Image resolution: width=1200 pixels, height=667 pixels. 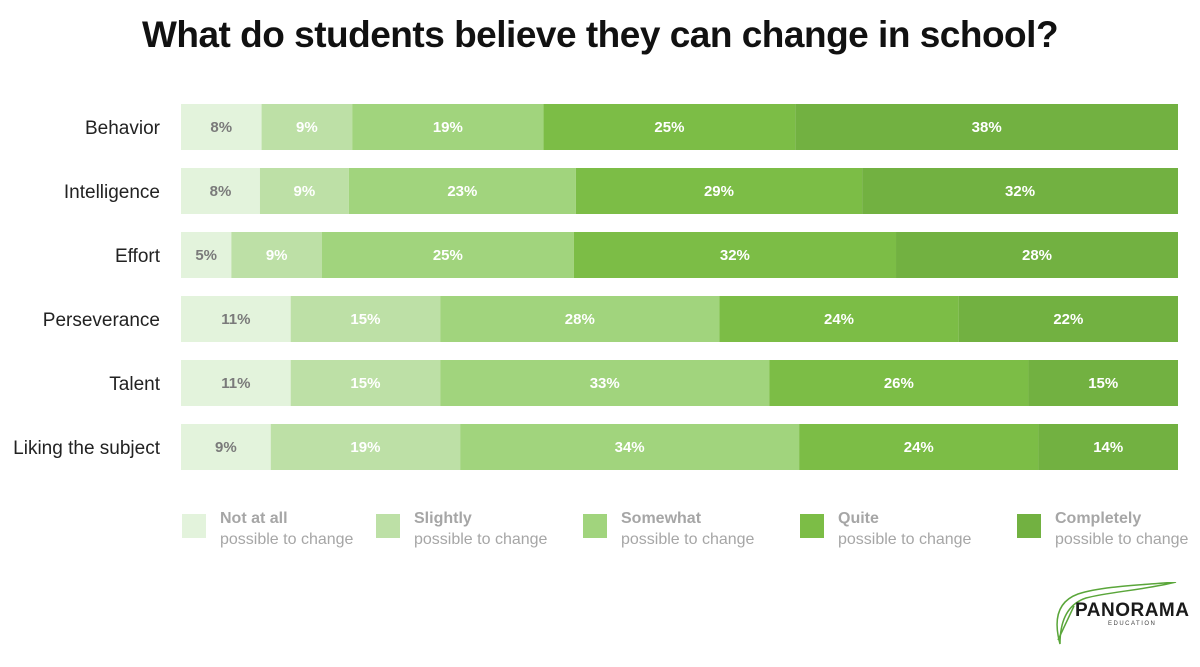 I want to click on bar-value-label: 29%, so click(x=719, y=191).